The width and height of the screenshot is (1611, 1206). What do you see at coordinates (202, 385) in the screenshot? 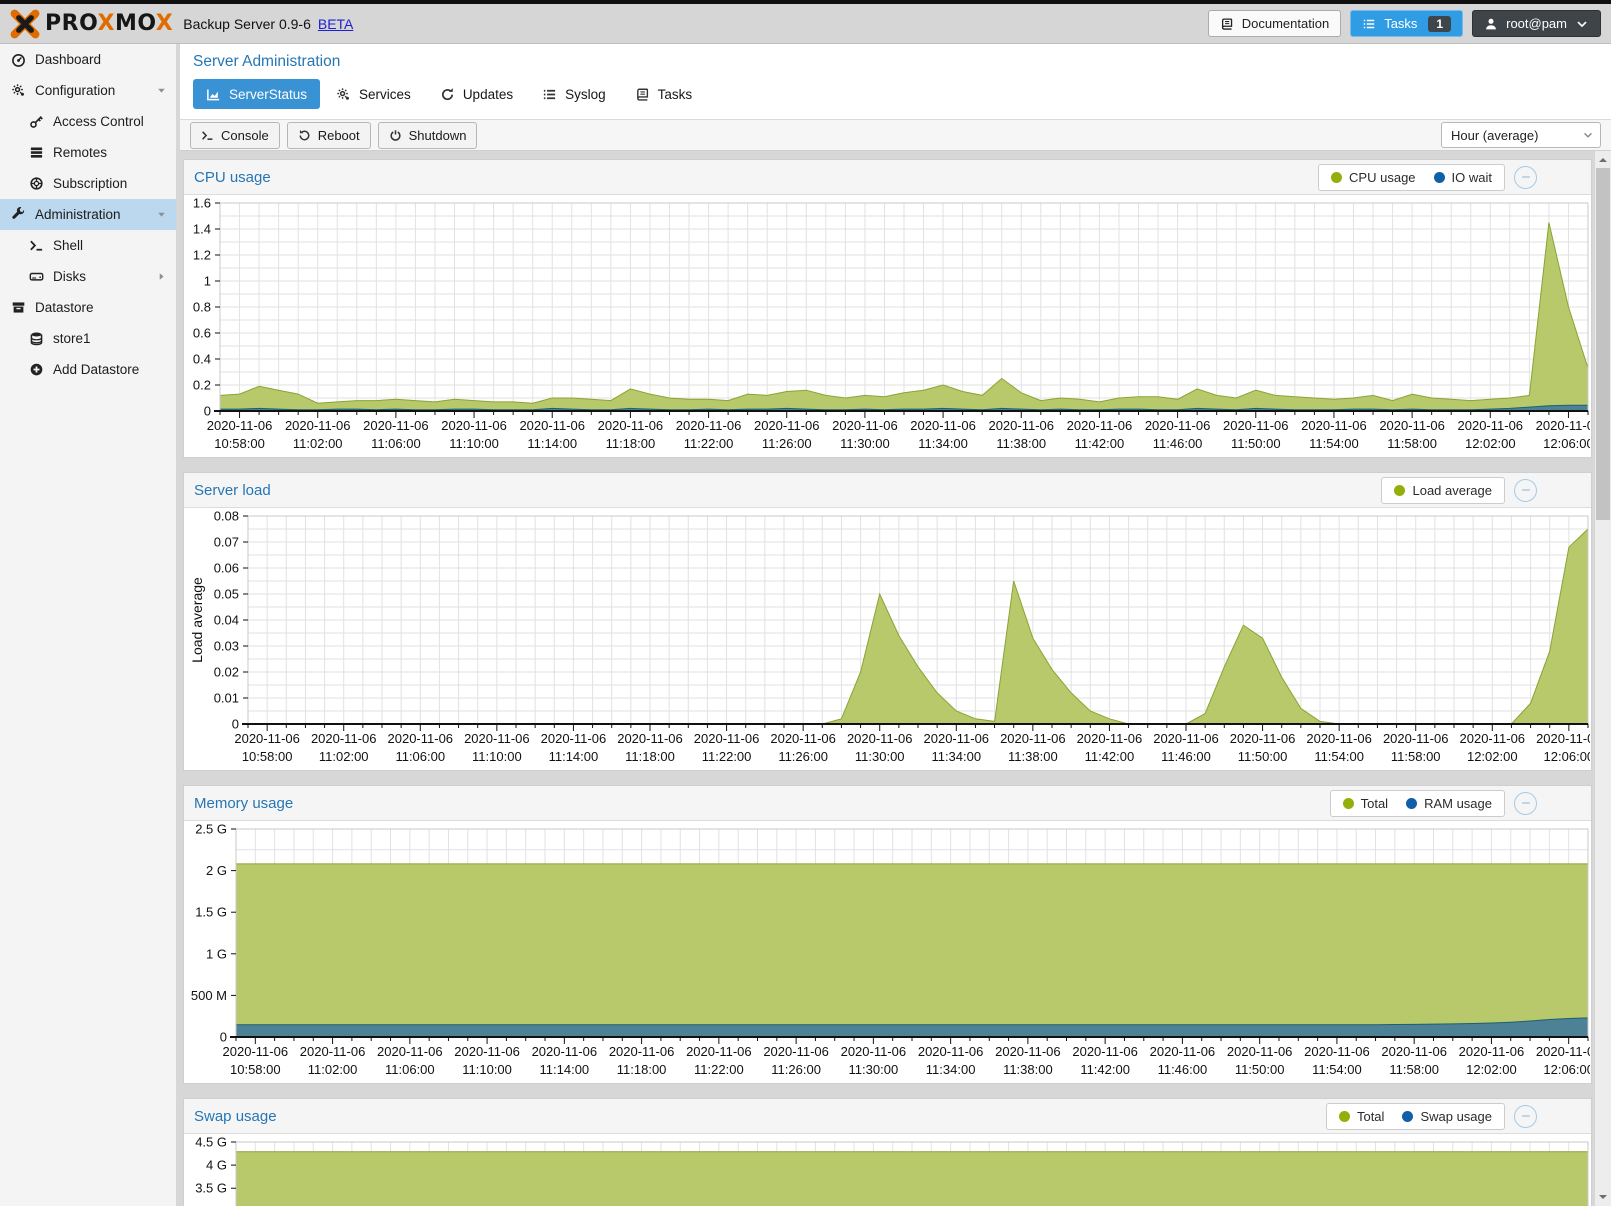
I see `svg-text: 0.2` at bounding box center [202, 385].